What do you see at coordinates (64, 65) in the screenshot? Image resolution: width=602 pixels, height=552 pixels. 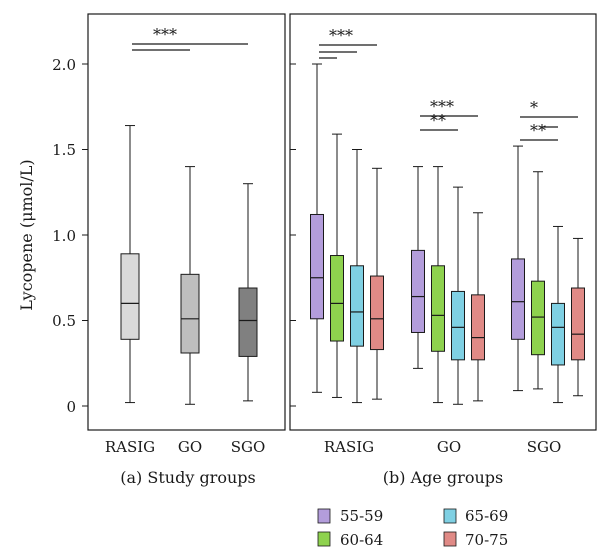 I see `y-tick-label: 2.0` at bounding box center [64, 65].